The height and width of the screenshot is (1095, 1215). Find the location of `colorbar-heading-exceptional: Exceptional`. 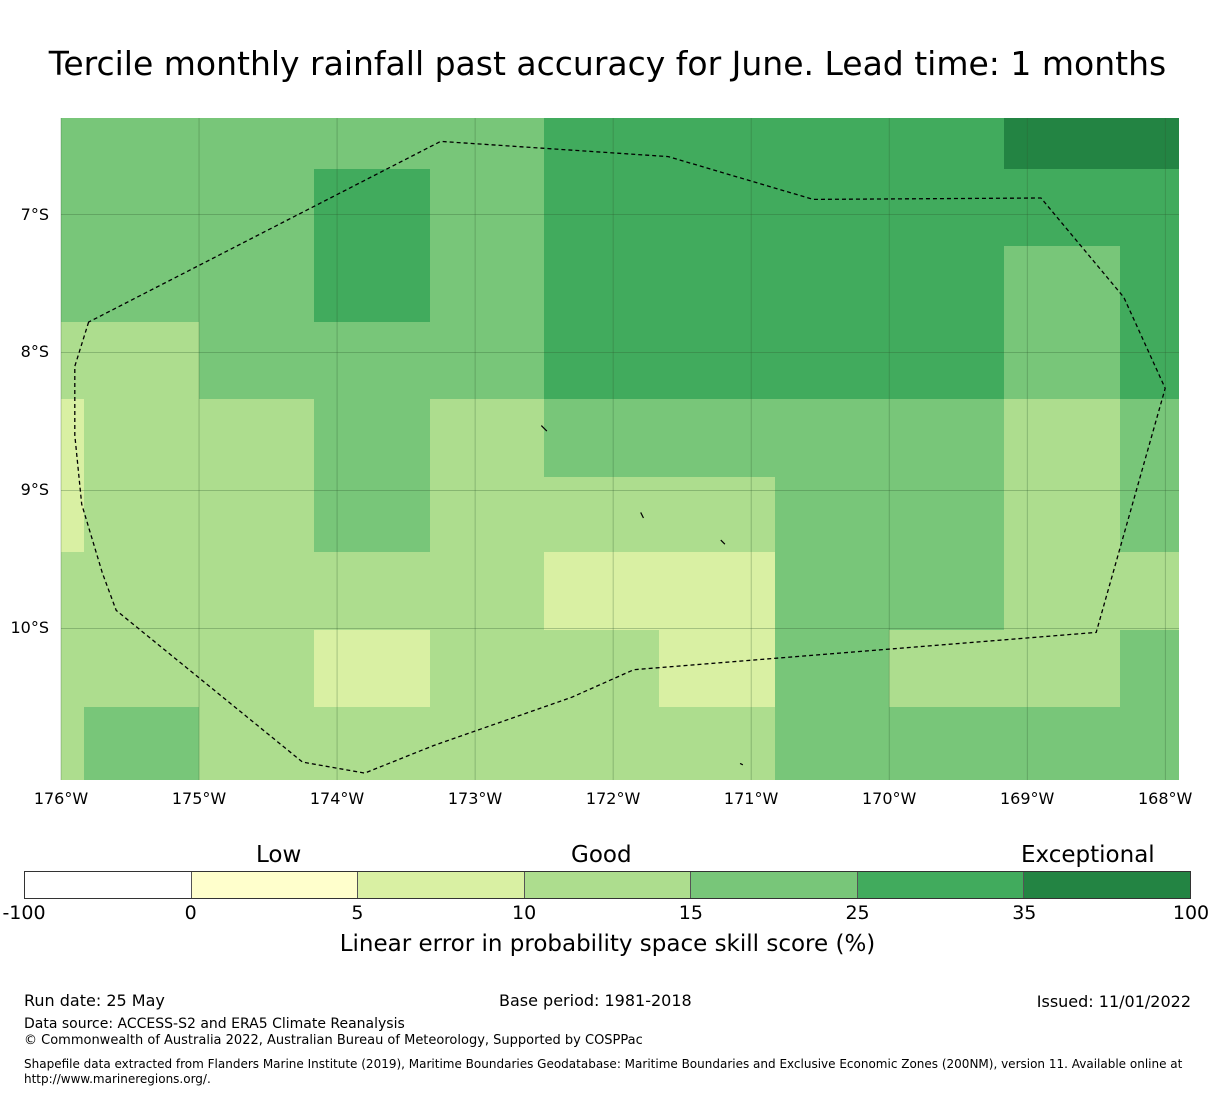

colorbar-heading-exceptional: Exceptional is located at coordinates (1088, 855).